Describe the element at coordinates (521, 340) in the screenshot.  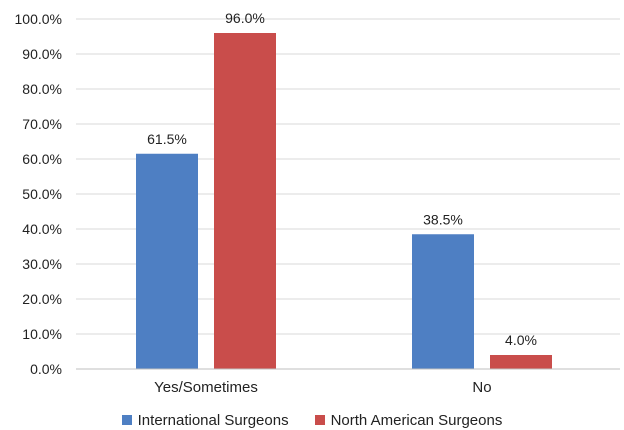
I see `data-label: 4.0%` at that location.